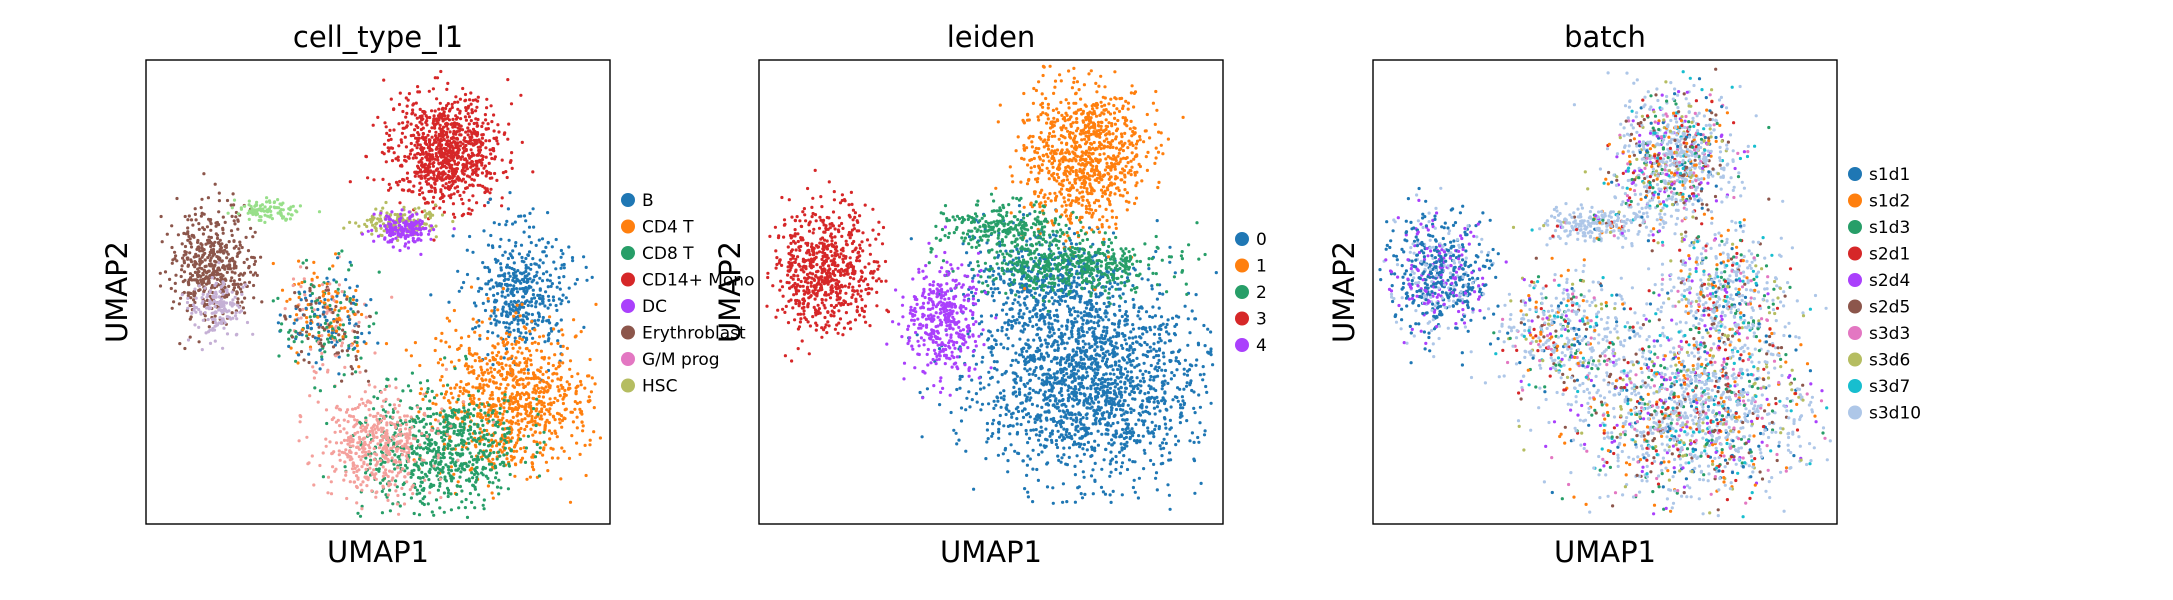 This screenshot has width=2173, height=600. Describe the element at coordinates (659, 387) in the screenshot. I see `legend-label: HSC` at that location.